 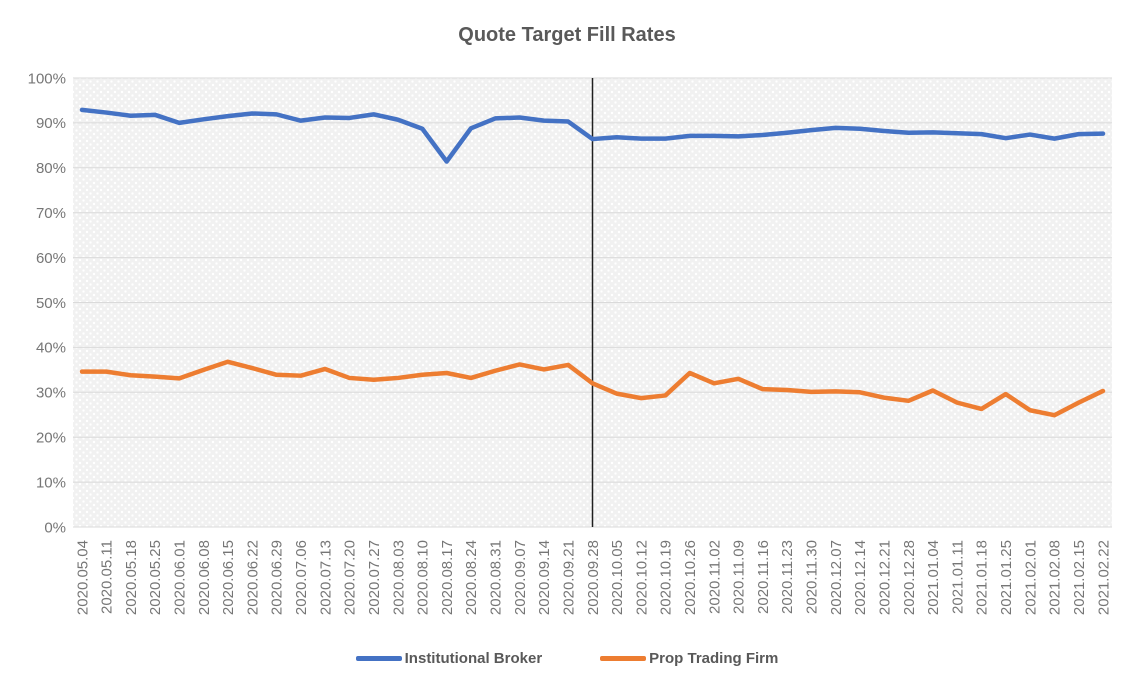 What do you see at coordinates (812, 577) in the screenshot?
I see `x-axis-tick-label: 2020.11.30` at bounding box center [812, 577].